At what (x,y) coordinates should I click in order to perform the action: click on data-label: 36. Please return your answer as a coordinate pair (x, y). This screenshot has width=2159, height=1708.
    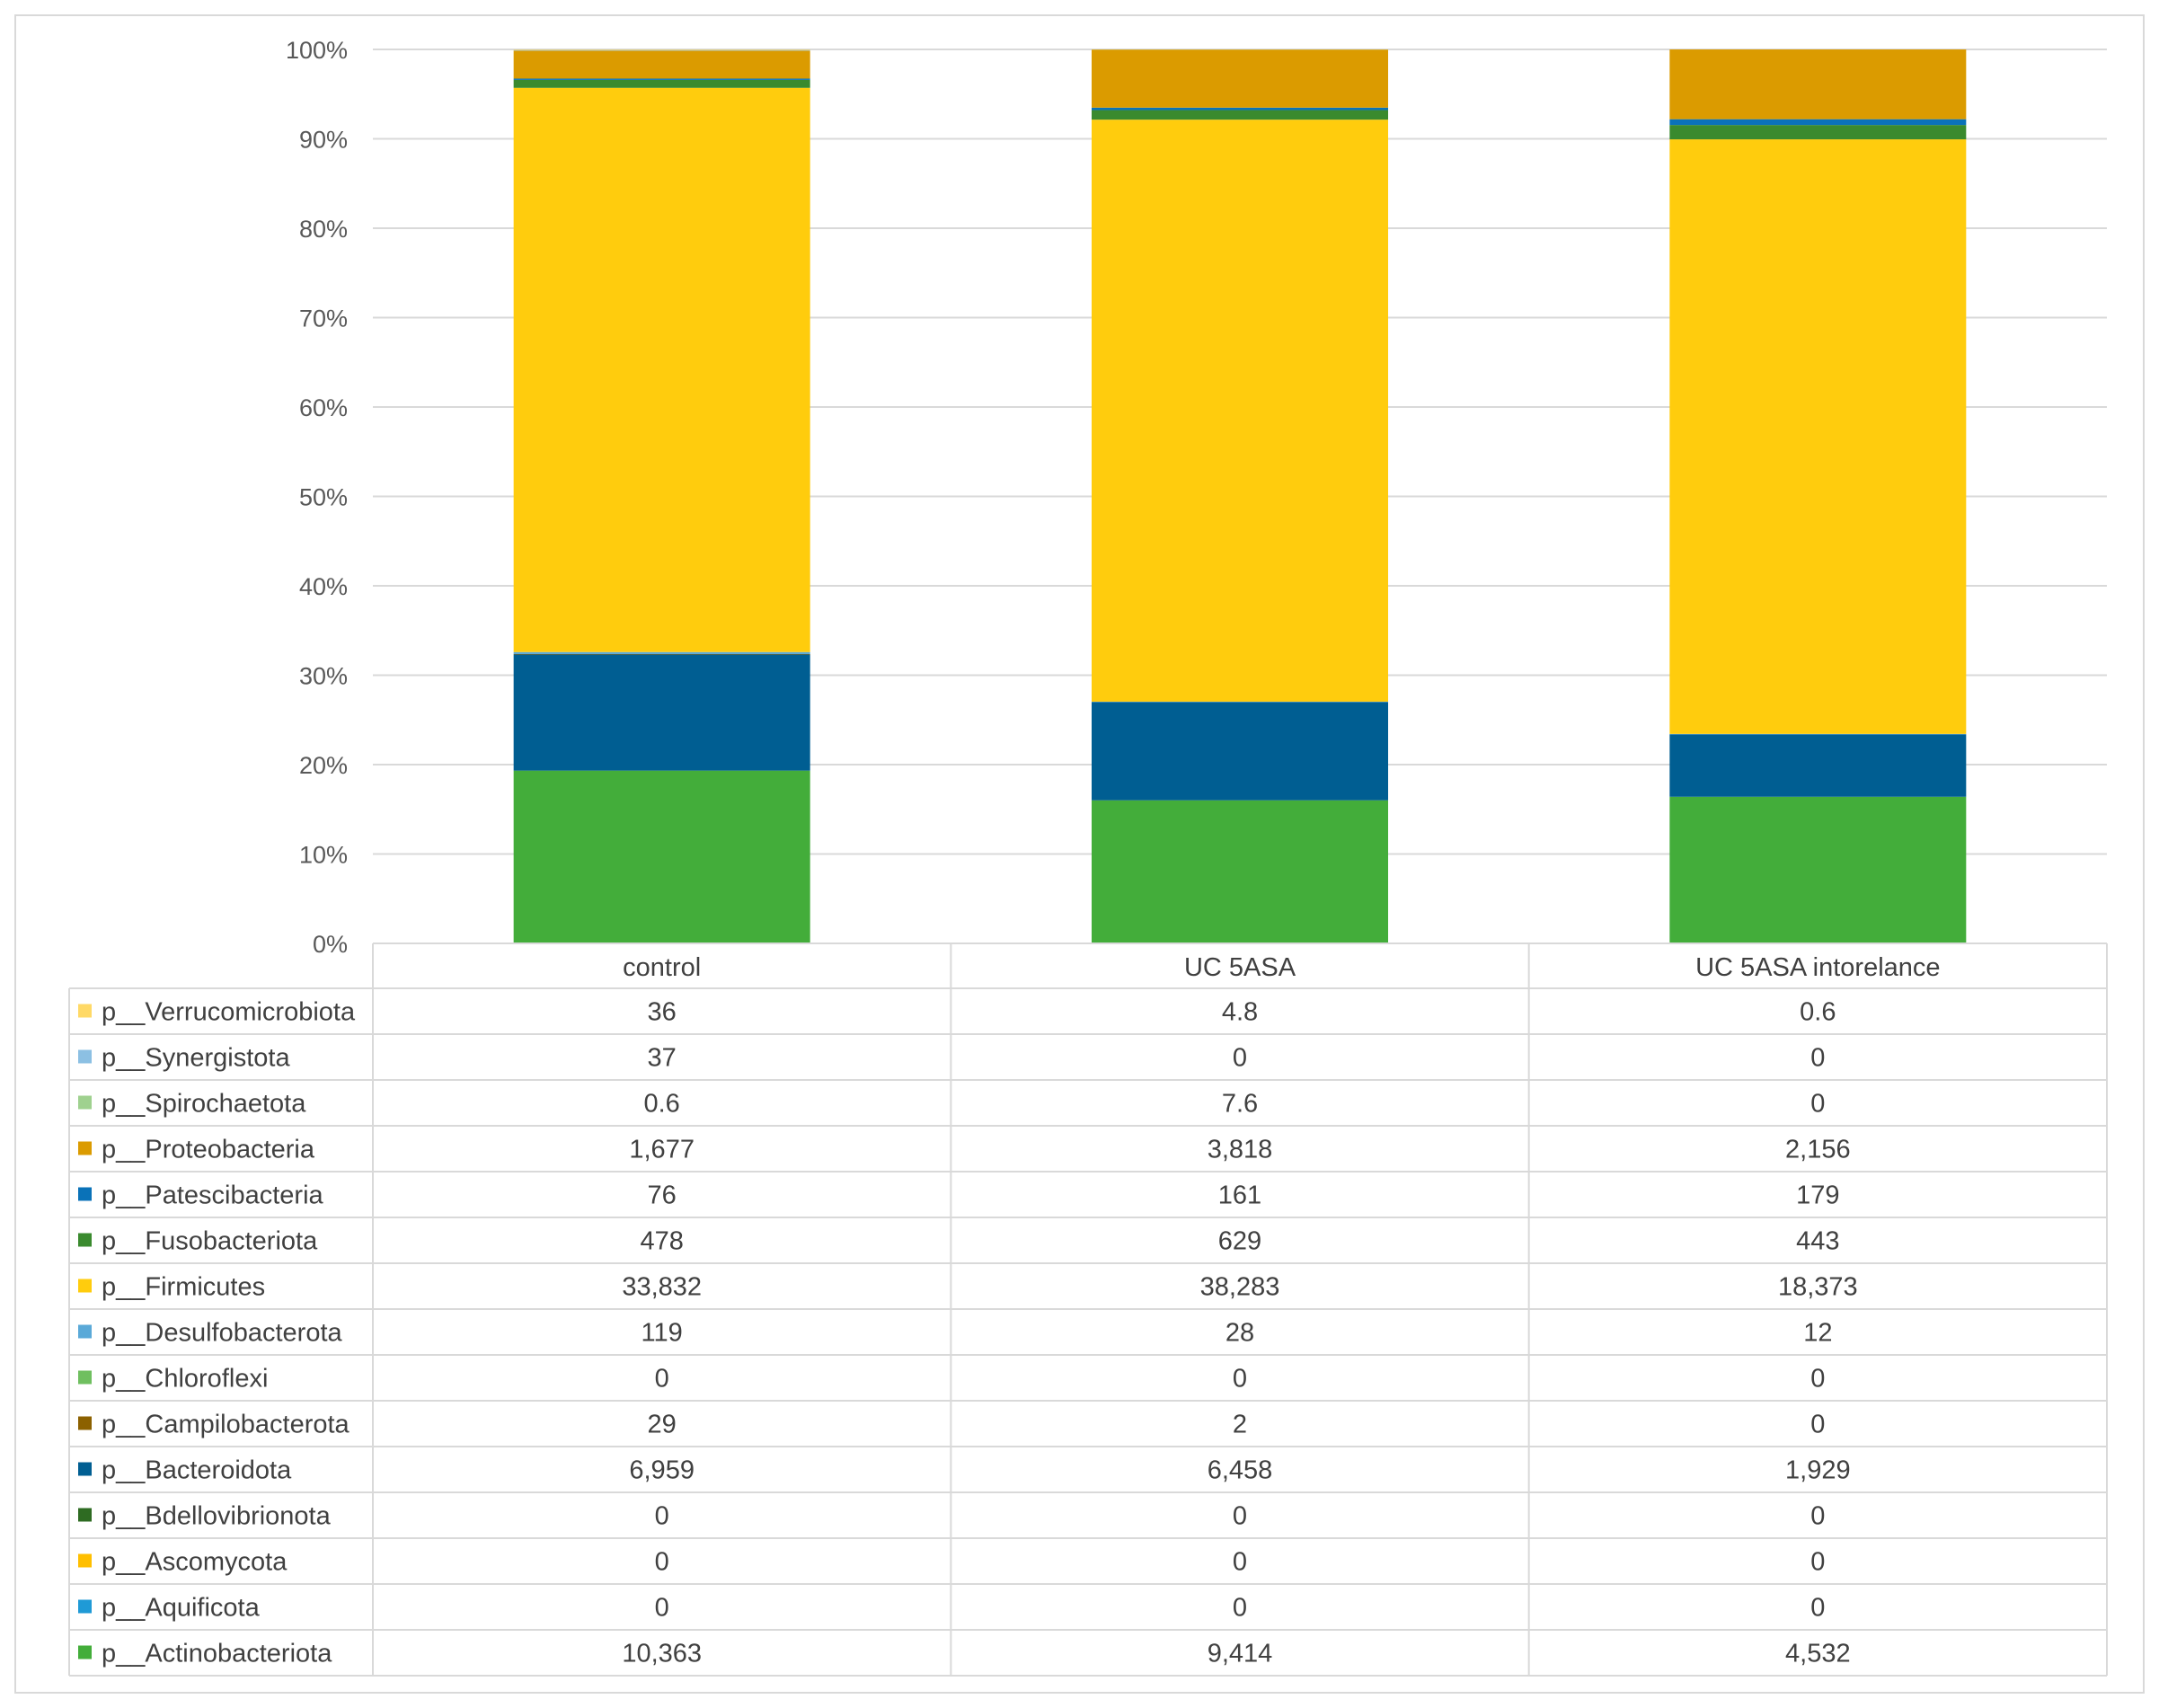
    Looking at the image, I should click on (662, 1012).